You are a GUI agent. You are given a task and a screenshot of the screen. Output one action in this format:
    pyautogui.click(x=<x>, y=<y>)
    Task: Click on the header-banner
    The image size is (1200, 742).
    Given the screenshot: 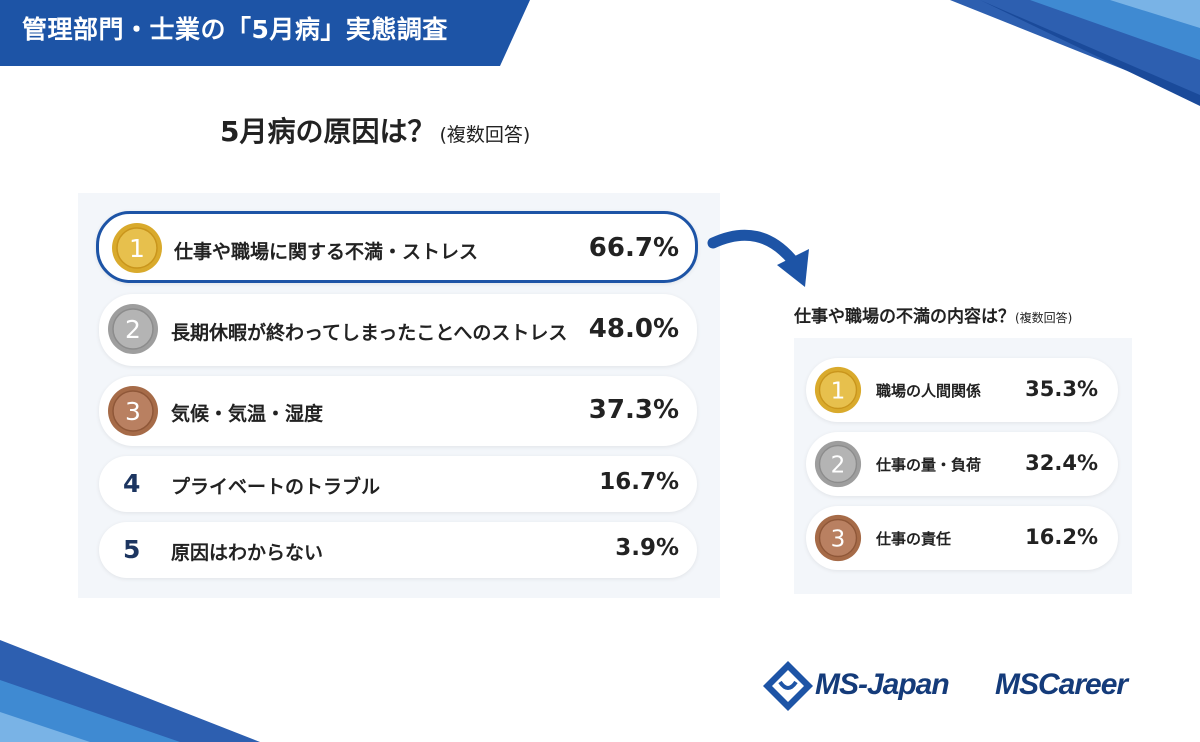 What is the action you would take?
    pyautogui.click(x=265, y=33)
    